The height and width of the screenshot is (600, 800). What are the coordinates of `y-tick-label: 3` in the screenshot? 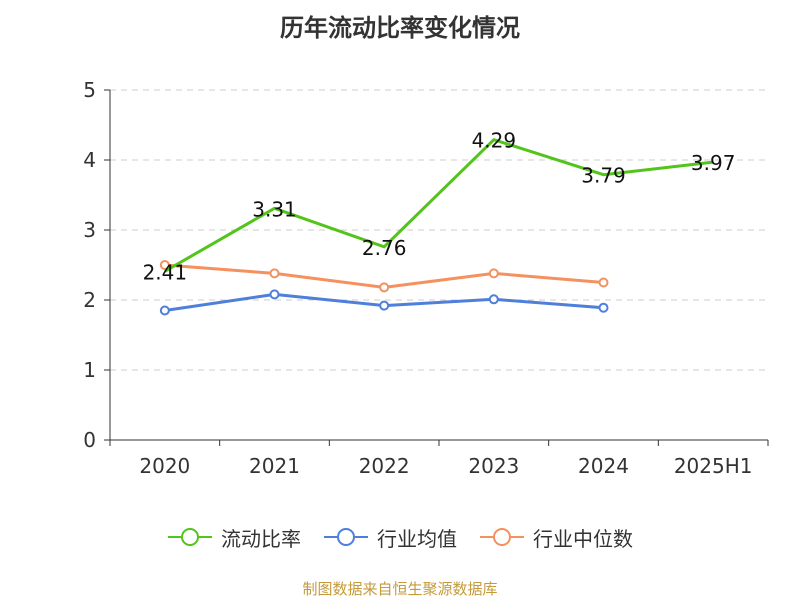 It's located at (89, 230).